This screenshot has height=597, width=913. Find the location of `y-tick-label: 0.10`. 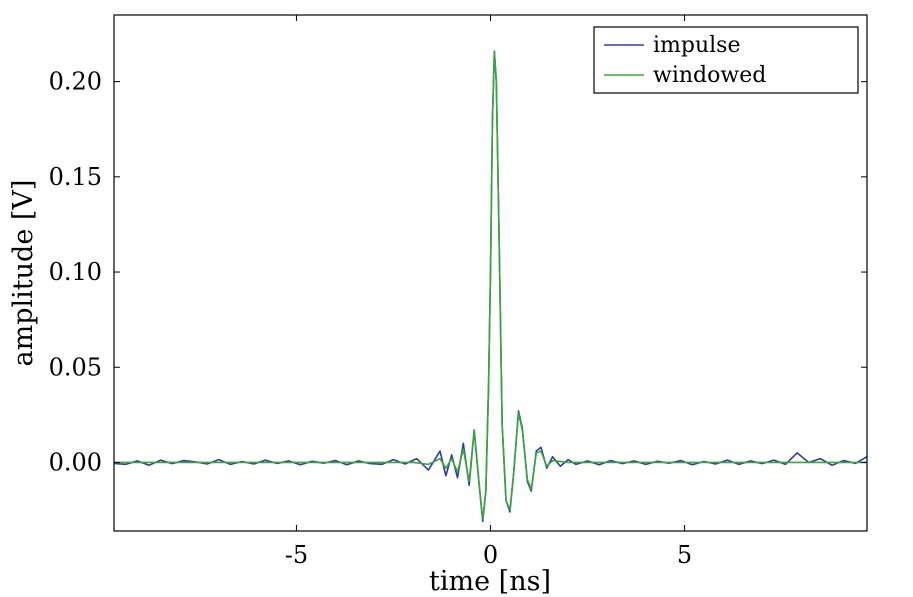

y-tick-label: 0.10 is located at coordinates (75, 272).